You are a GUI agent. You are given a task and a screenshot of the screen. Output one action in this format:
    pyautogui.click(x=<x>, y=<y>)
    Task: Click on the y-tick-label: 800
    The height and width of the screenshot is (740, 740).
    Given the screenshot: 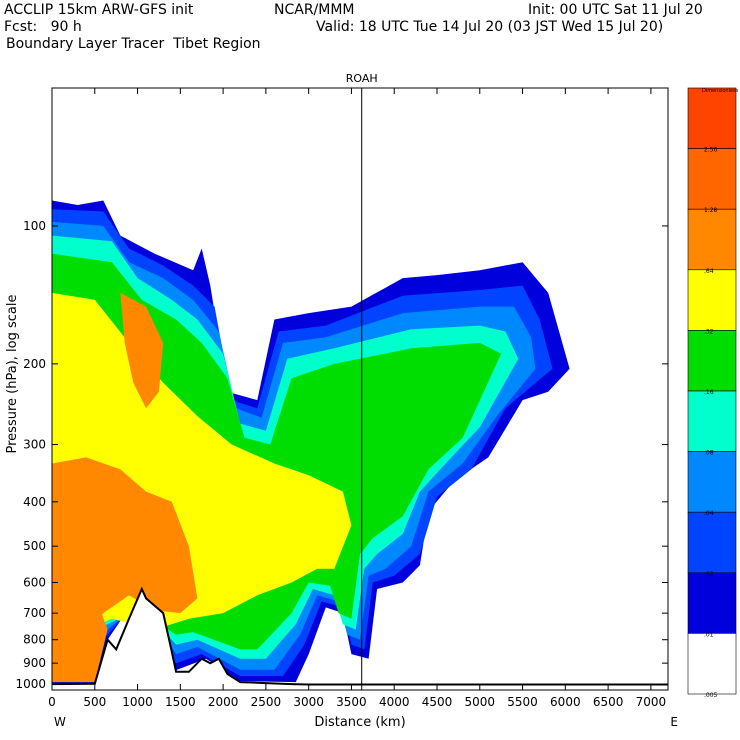 What is the action you would take?
    pyautogui.click(x=34, y=640)
    